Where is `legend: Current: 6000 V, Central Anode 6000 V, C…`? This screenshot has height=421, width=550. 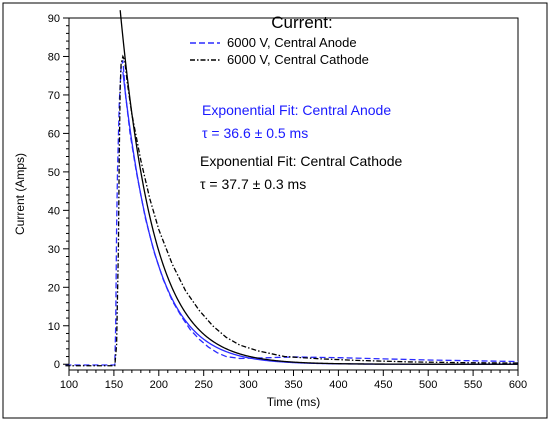
legend: Current: 6000 V, Central Anode 6000 V, C… is located at coordinates (279, 40).